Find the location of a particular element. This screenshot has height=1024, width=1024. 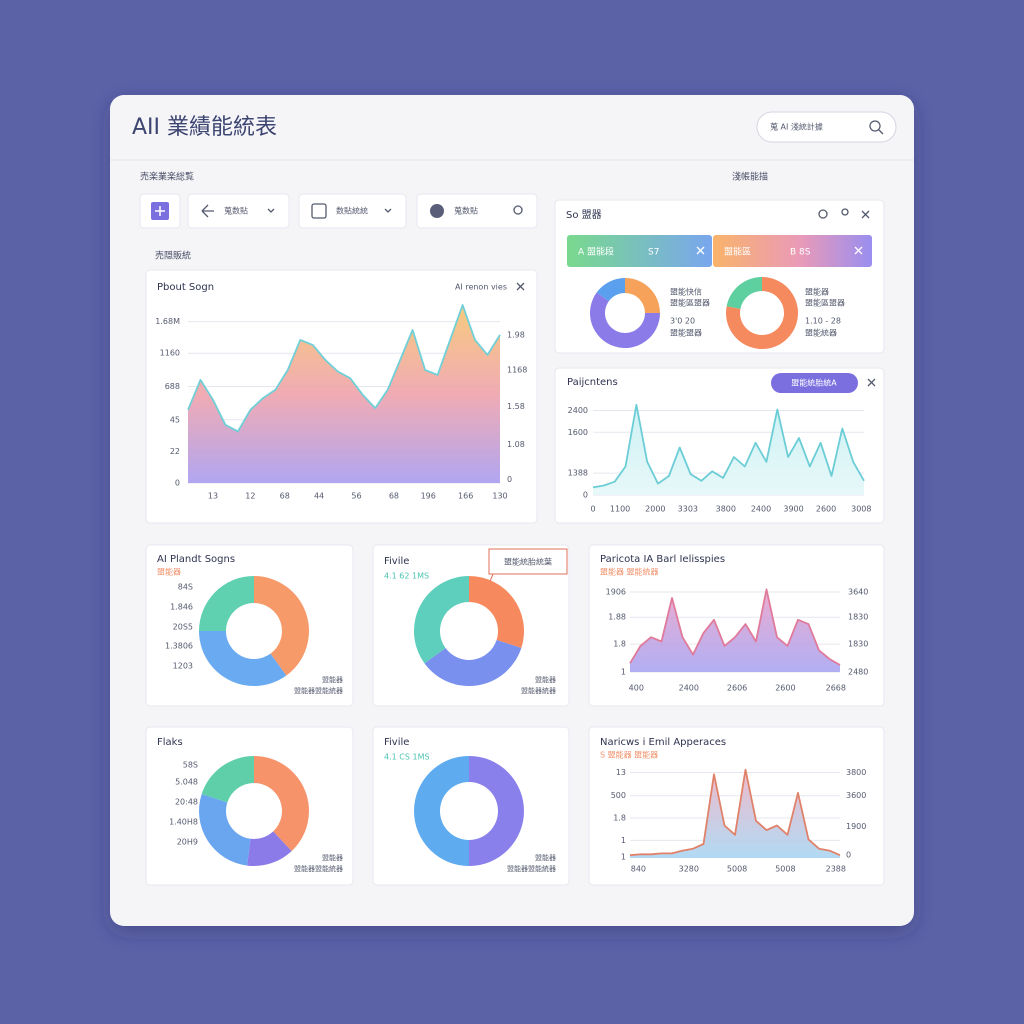

donut-label: 20S5 is located at coordinates (183, 627).